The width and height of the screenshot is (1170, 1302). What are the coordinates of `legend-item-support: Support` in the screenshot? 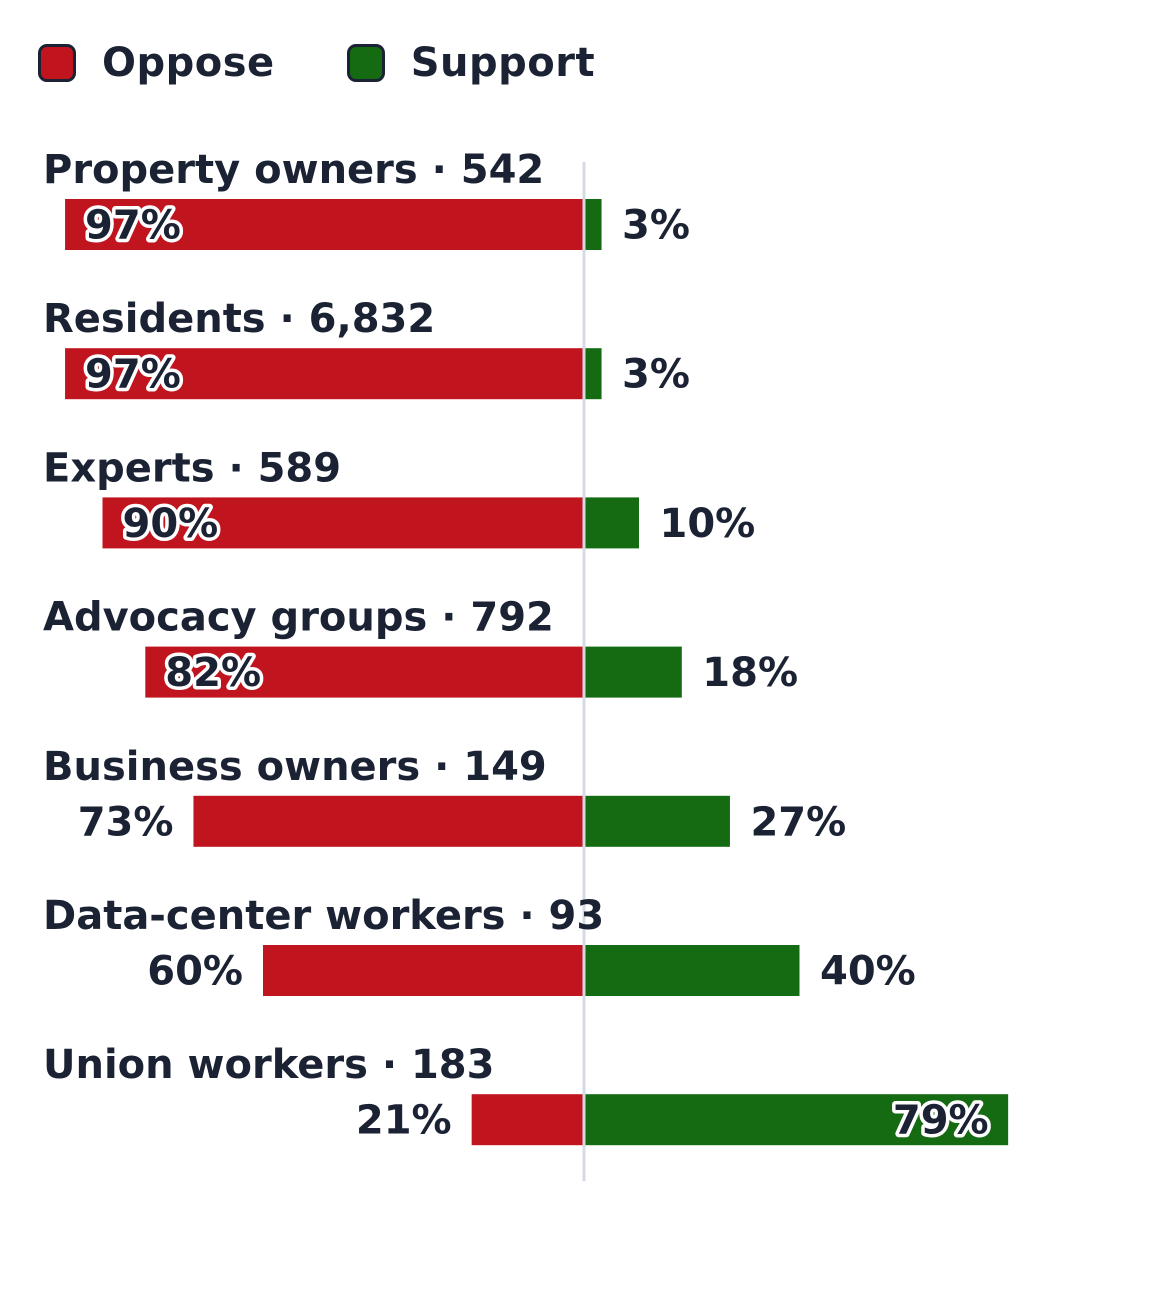 It's located at (471, 63).